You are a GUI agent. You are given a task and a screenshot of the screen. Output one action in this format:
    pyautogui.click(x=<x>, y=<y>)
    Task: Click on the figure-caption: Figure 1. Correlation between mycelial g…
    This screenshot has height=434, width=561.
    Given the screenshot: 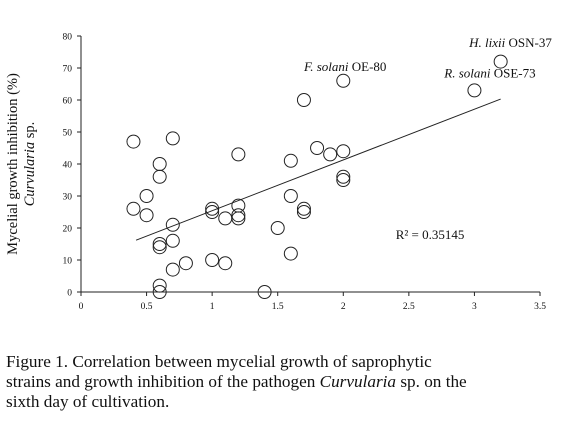 What is the action you would take?
    pyautogui.click(x=280, y=382)
    